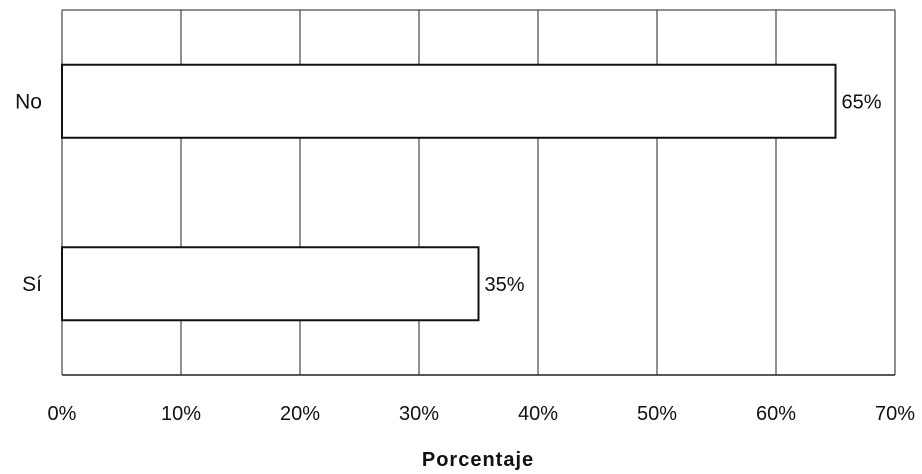  I want to click on x-tick-label: 0%, so click(62, 414).